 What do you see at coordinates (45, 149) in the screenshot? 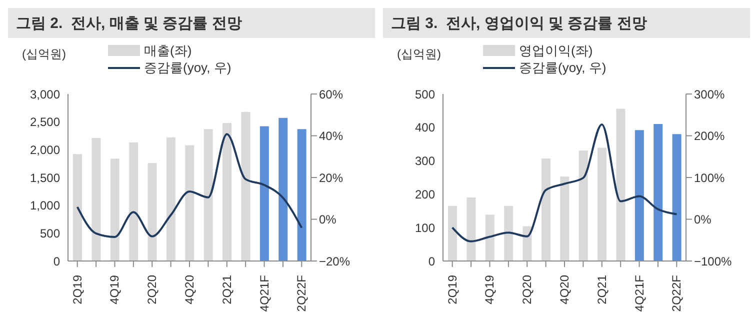
I see `y-tick-label: 2,000` at bounding box center [45, 149].